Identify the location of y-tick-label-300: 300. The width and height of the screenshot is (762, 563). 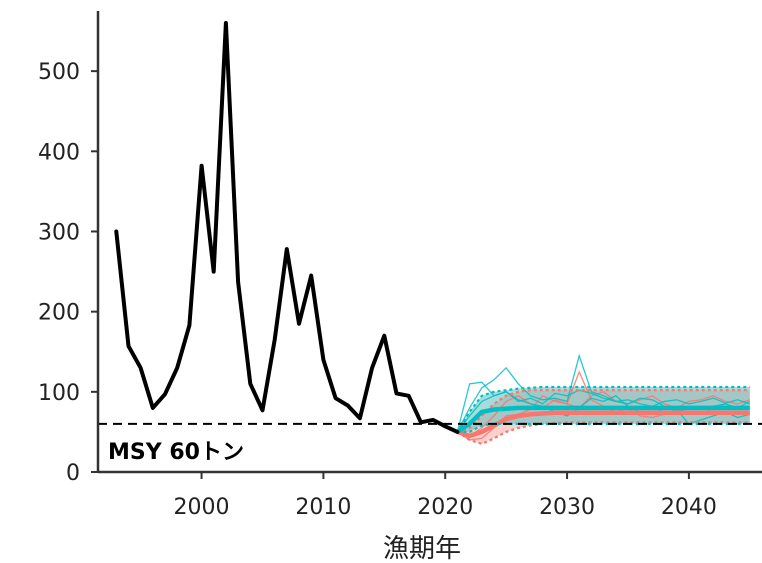
(59, 232).